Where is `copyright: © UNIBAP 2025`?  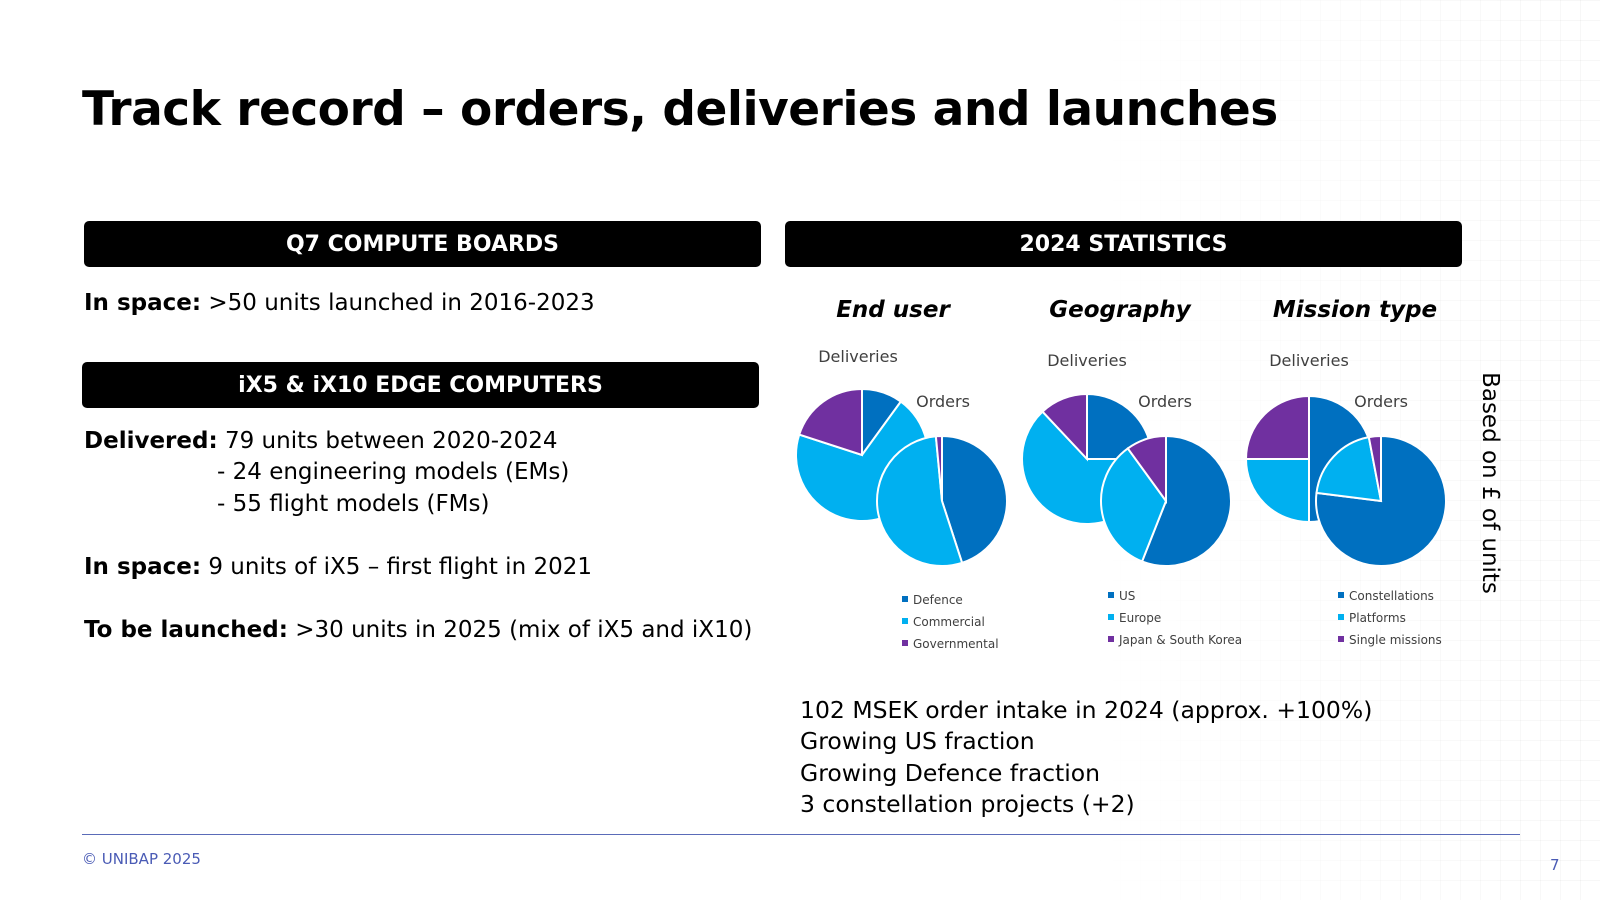
copyright: © UNIBAP 2025 is located at coordinates (141, 859).